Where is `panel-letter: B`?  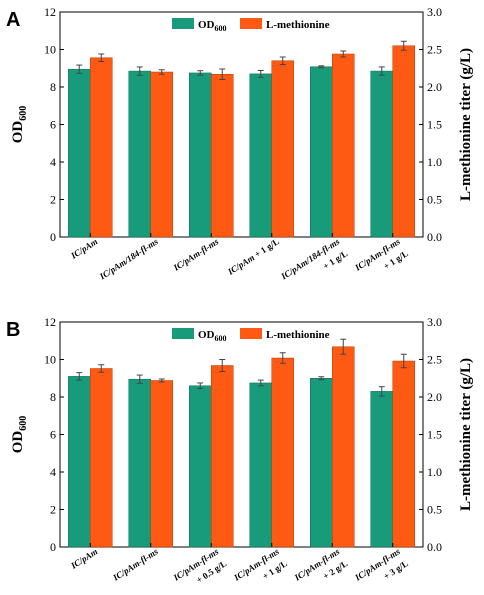 panel-letter: B is located at coordinates (13, 330).